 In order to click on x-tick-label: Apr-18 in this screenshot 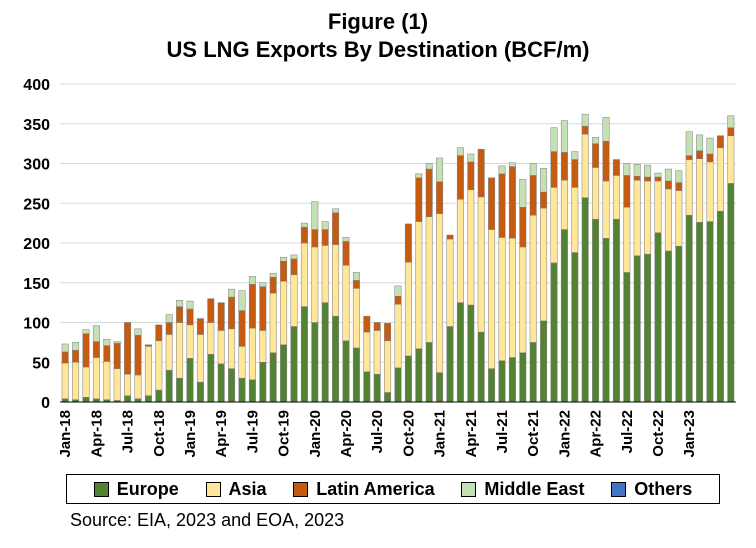, I will do `click(96, 434)`.